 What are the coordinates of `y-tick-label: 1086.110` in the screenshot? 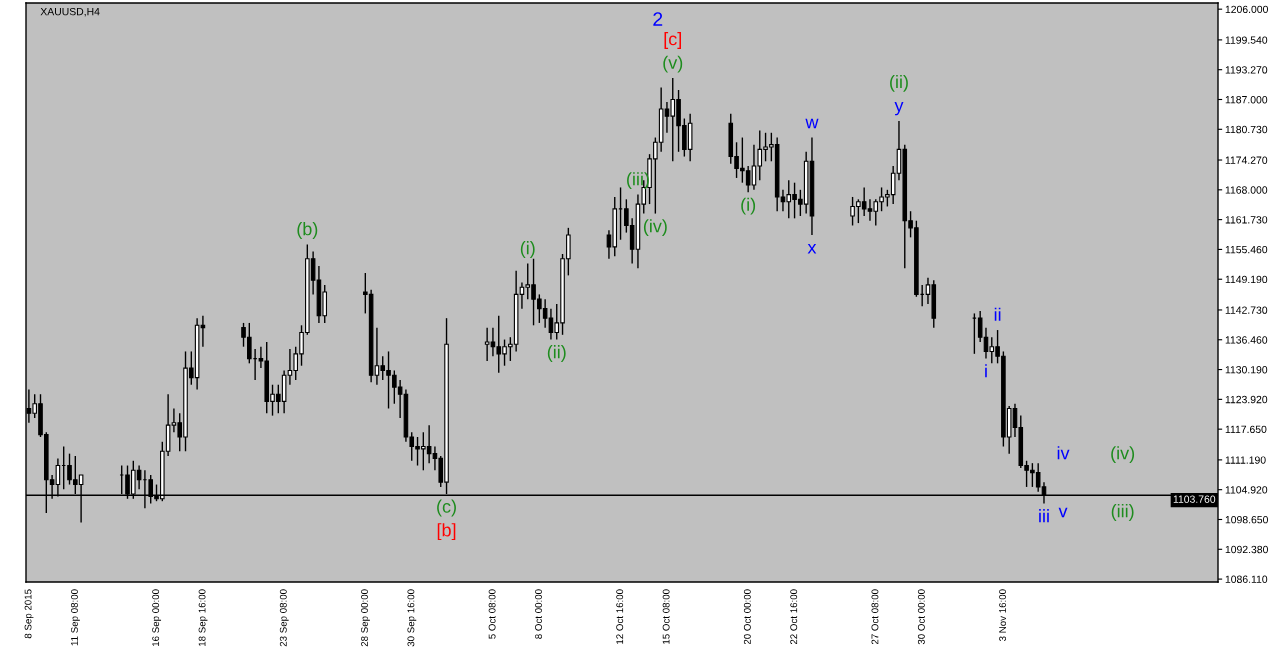 It's located at (1246, 579).